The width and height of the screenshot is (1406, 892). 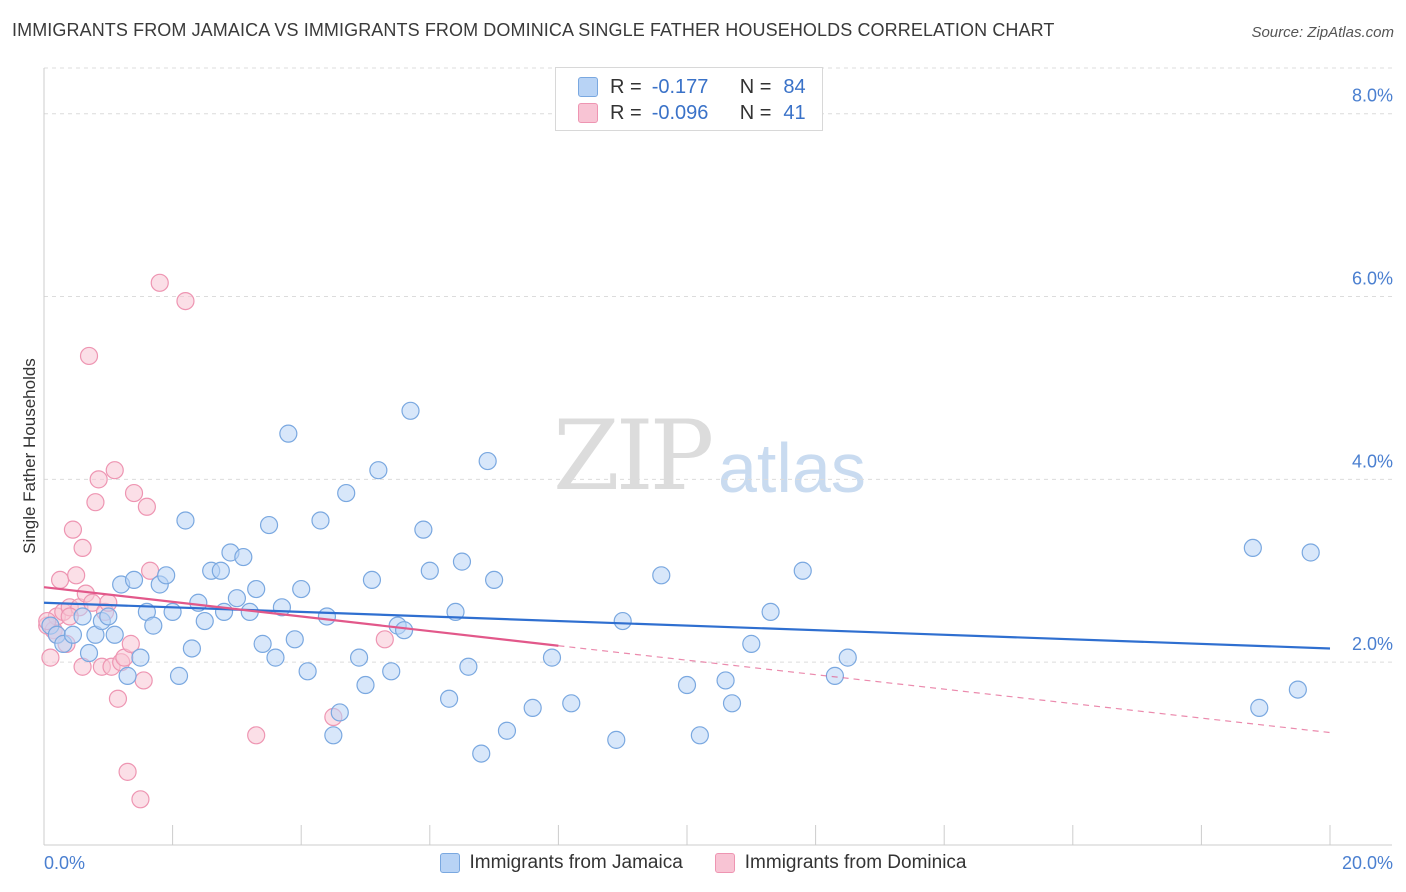 I want to click on legend-r-label-1: R =, so click(x=626, y=86).